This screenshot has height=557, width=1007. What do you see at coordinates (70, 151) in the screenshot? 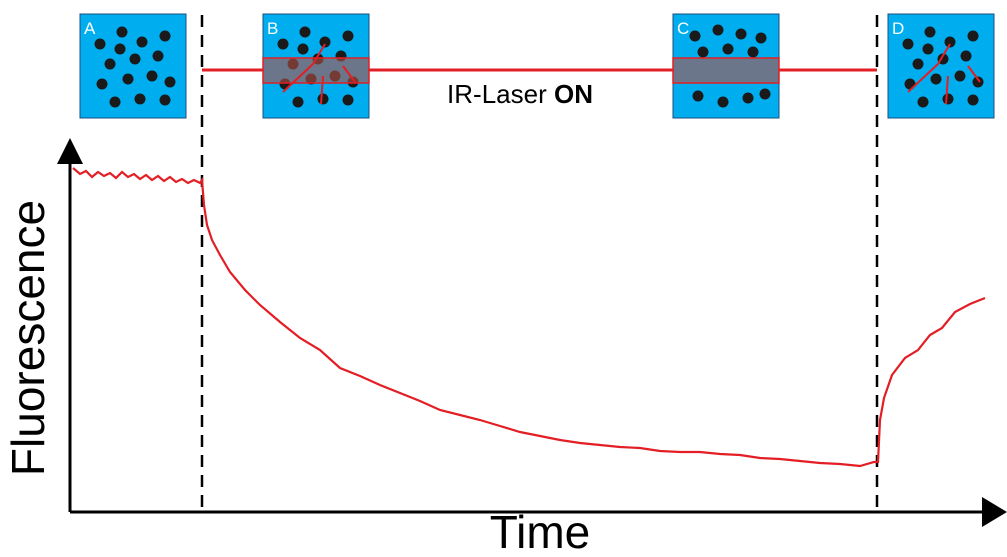
I see `y-arrow` at bounding box center [70, 151].